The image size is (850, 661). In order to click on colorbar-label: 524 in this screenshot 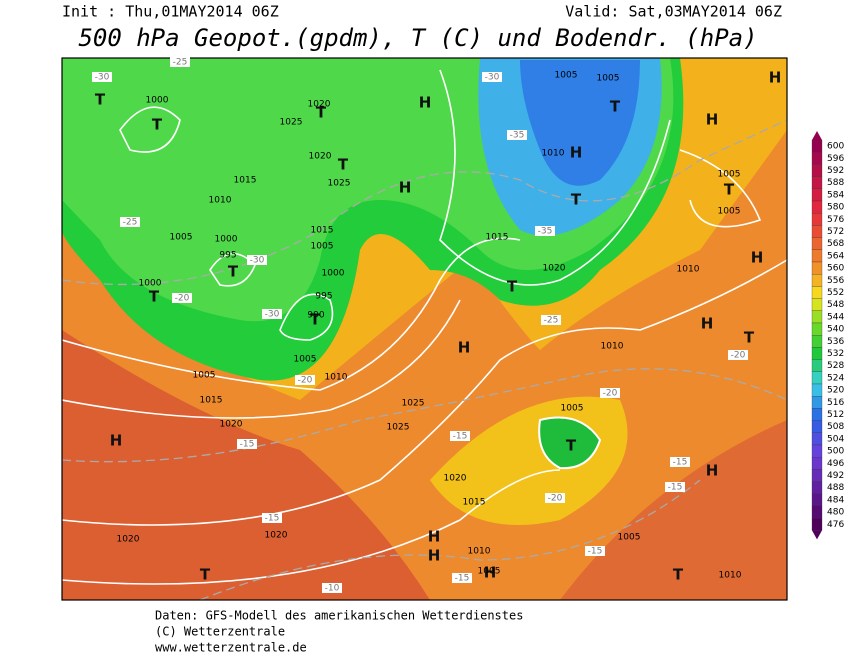, I will do `click(835, 378)`.